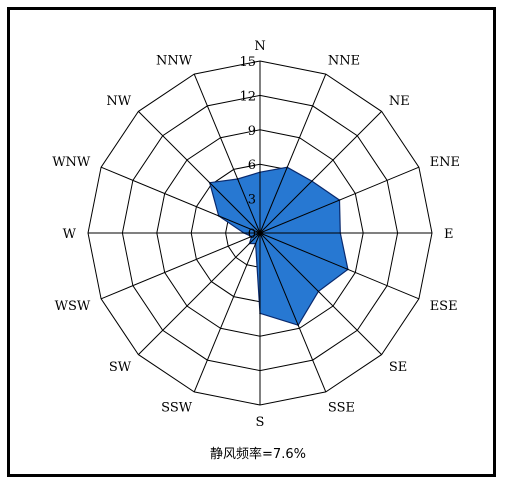  Describe the element at coordinates (180, 200) in the screenshot. I see `spoke-wnw` at that location.